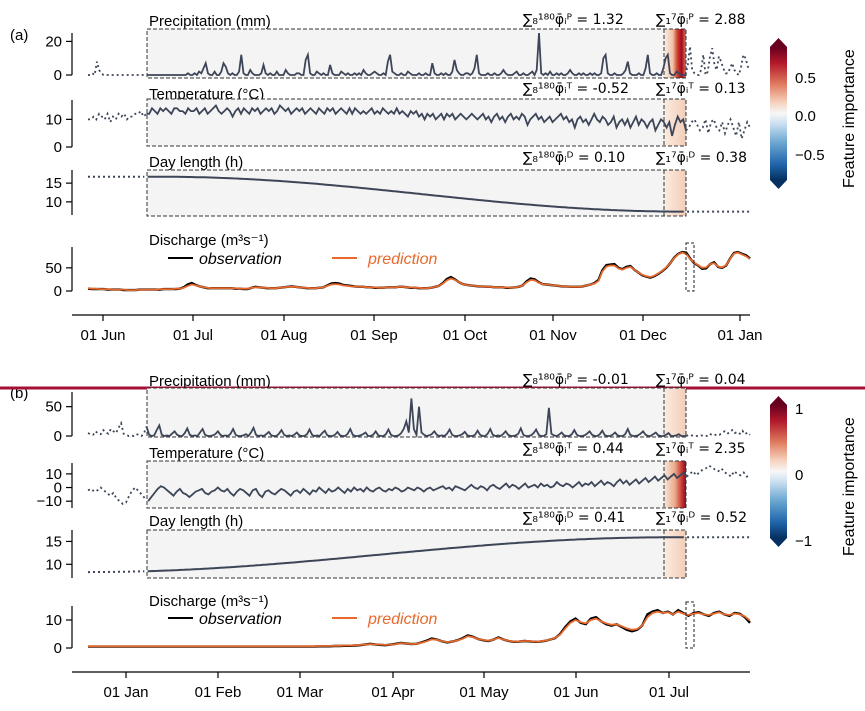 Image resolution: width=865 pixels, height=711 pixels. I want to click on a-precip-sum-short: ∑₁⁷φ̄ᵢᴾ = 2.88, so click(701, 20).